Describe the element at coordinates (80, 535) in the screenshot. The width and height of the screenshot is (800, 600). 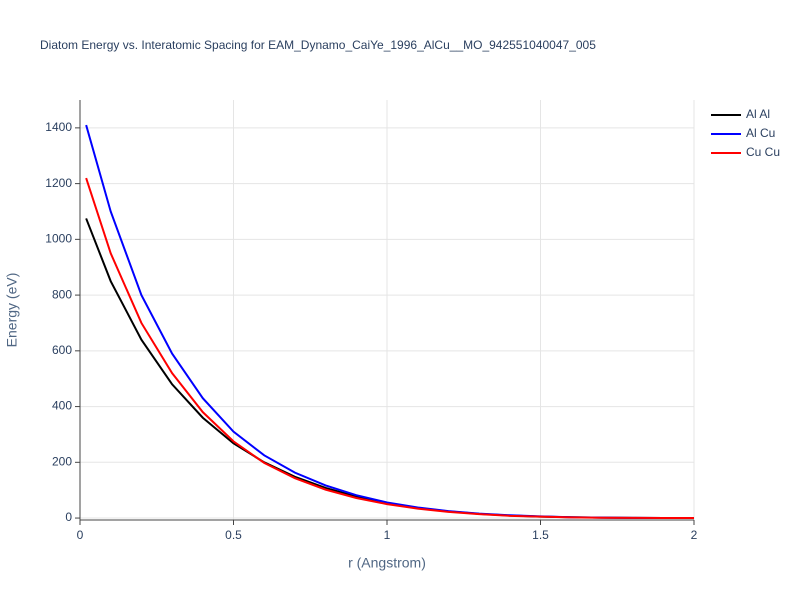
I see `x-tick-label: 0` at that location.